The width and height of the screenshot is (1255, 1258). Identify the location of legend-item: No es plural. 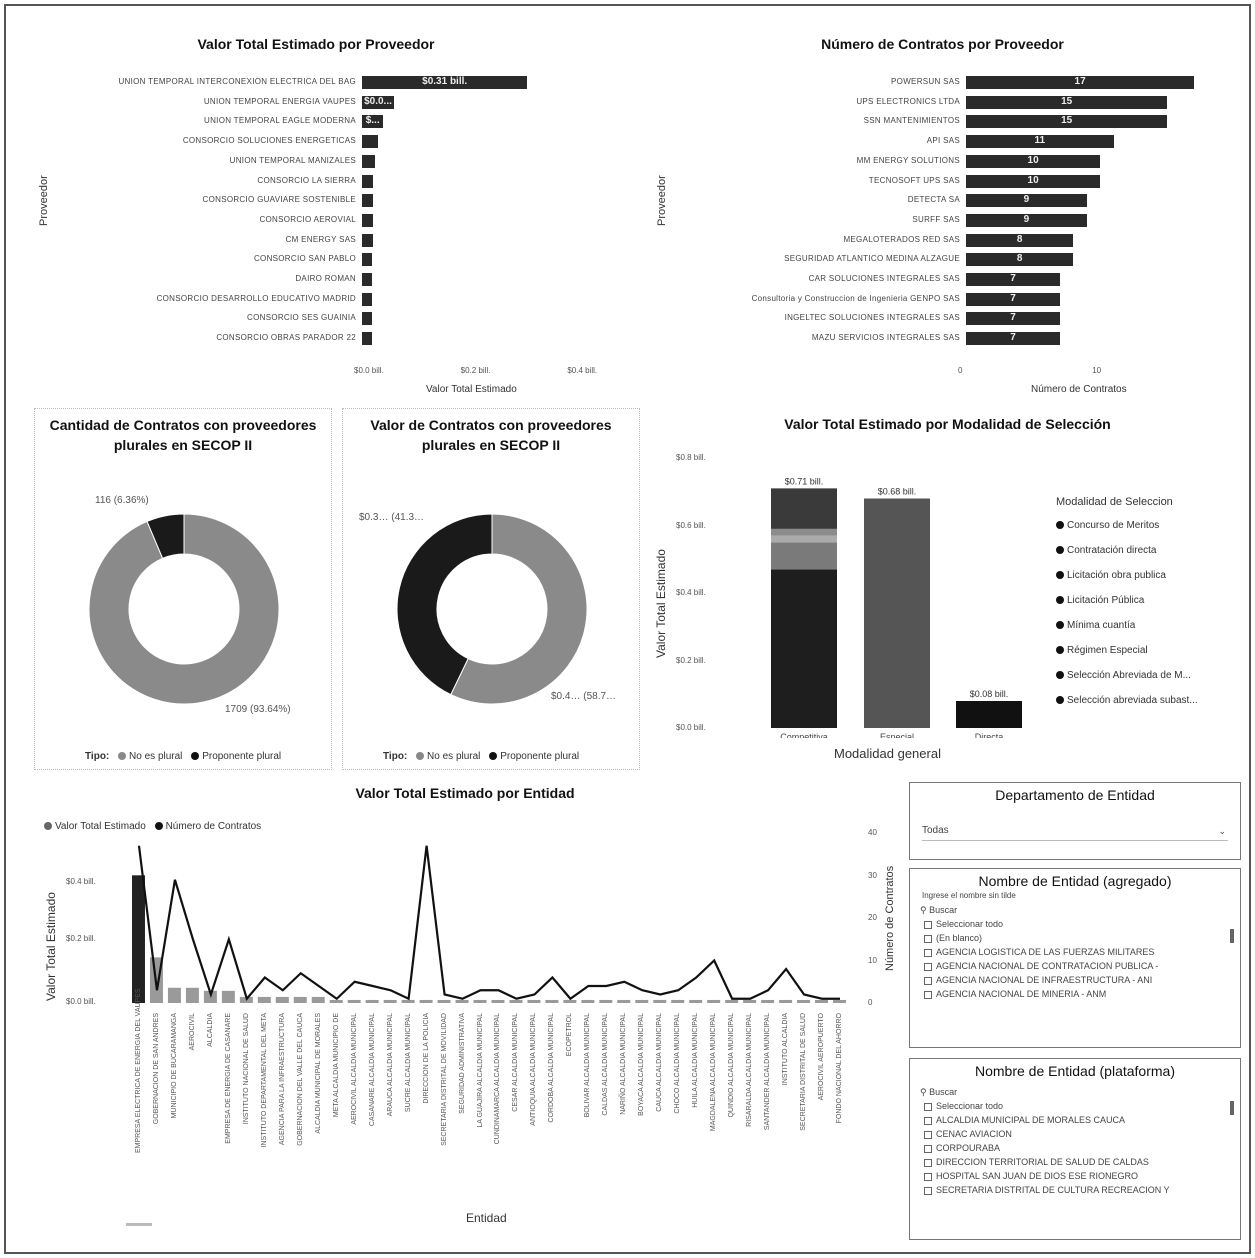
(454, 756).